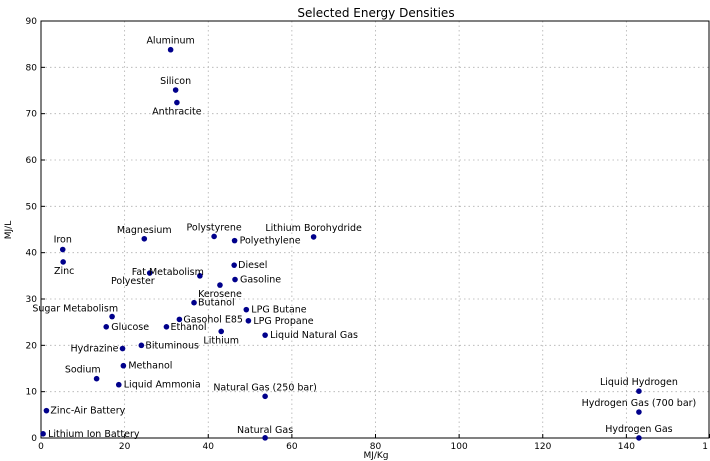 This screenshot has width=710, height=461. Describe the element at coordinates (168, 272) in the screenshot. I see `data-label: Fat Metabolism` at that location.